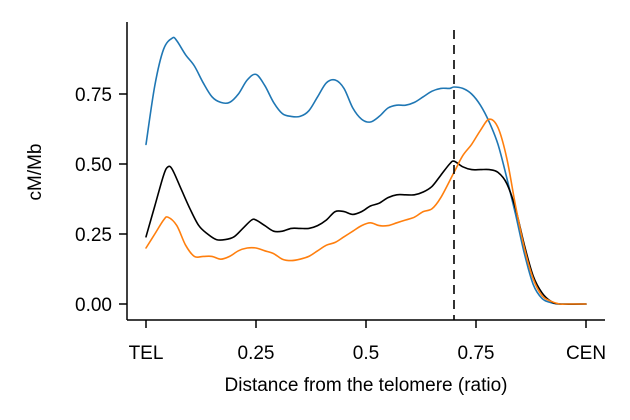  Describe the element at coordinates (93, 235) in the screenshot. I see `y-tick-label: 0.25` at that location.